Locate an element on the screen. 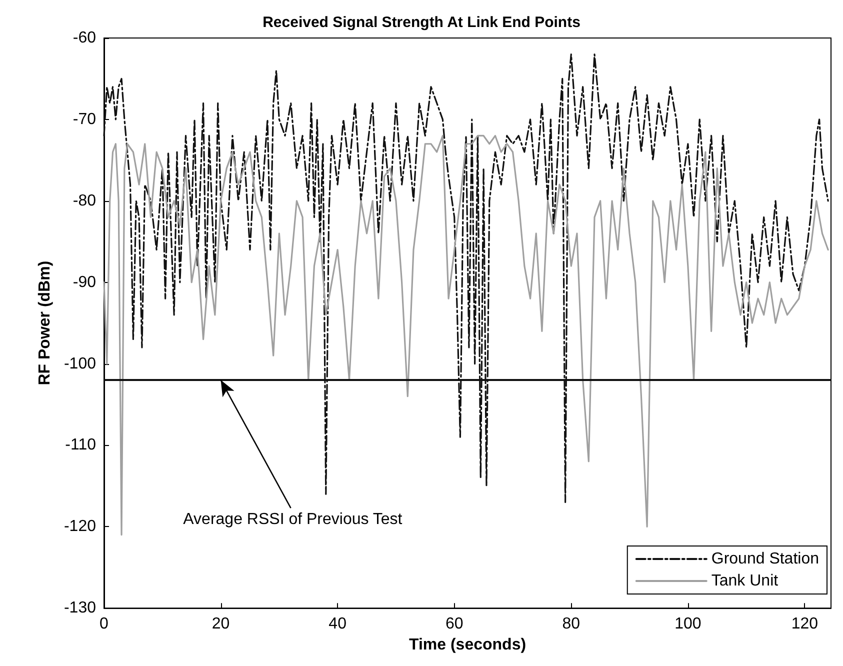 The width and height of the screenshot is (843, 666). y-tick-label: -70 is located at coordinates (84, 119).